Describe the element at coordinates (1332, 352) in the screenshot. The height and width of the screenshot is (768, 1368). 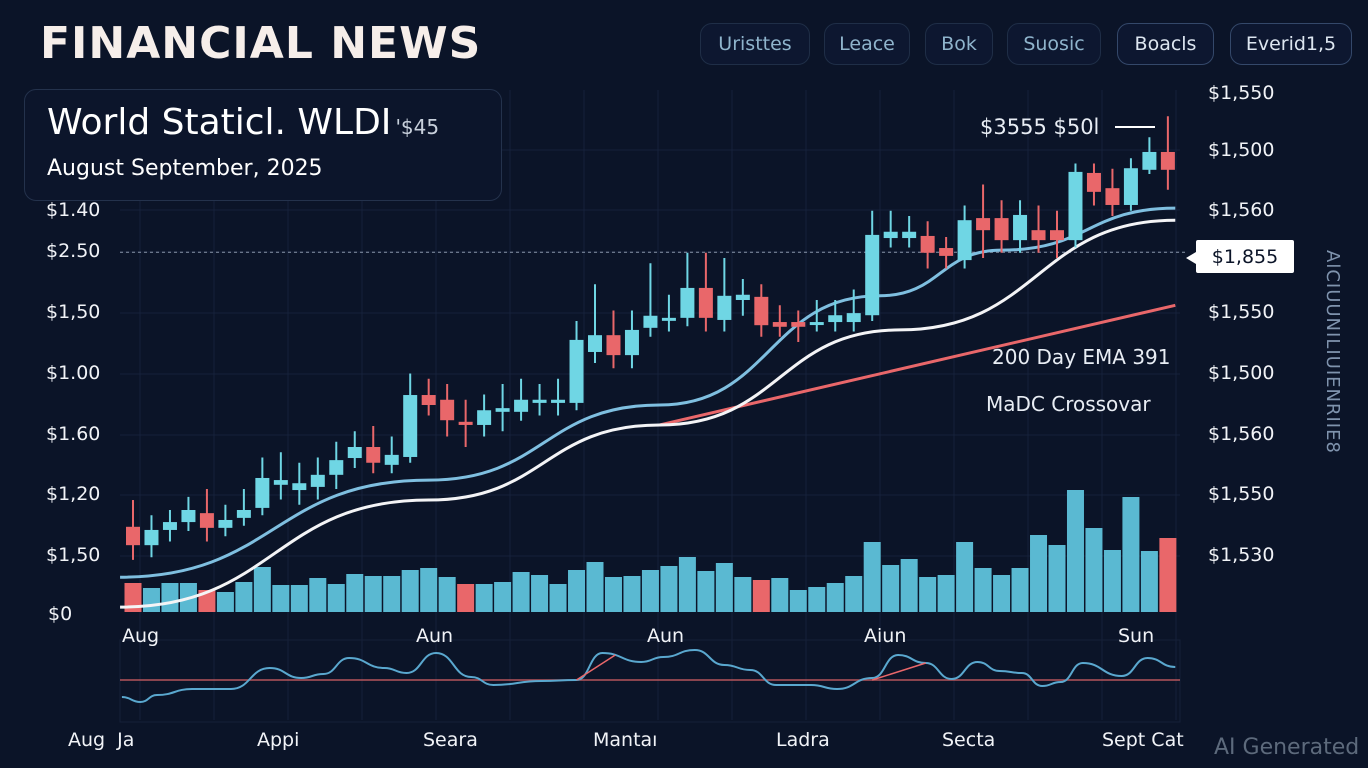
I see `vertical-axis-title: AlCIUUNILIUIENRIIE8` at that location.